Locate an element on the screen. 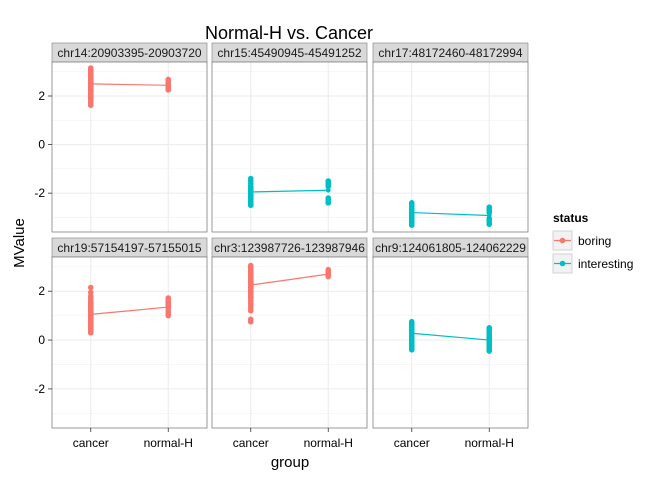 The width and height of the screenshot is (672, 480). facet-strip-label: chr15:45490945-45491252 is located at coordinates (289, 53).